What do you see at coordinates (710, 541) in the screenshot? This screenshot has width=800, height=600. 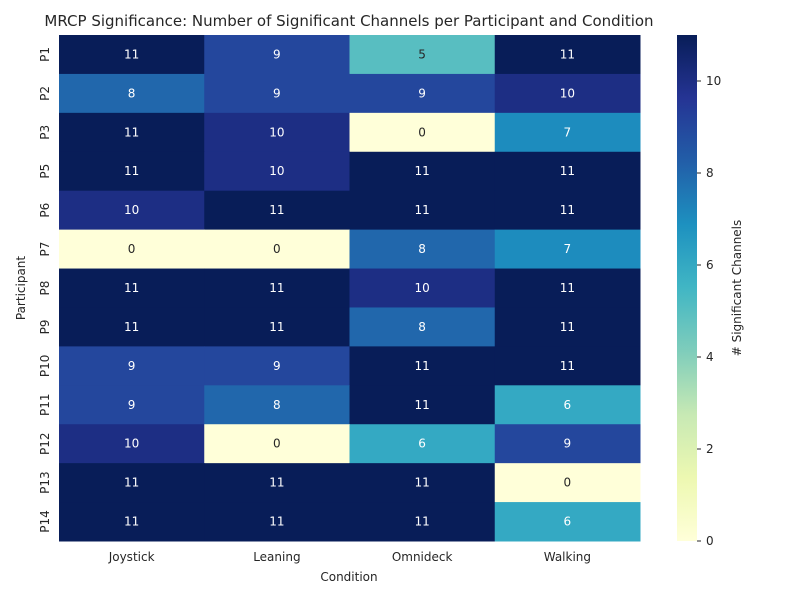 I see `colorbar-tick-label: 0` at bounding box center [710, 541].